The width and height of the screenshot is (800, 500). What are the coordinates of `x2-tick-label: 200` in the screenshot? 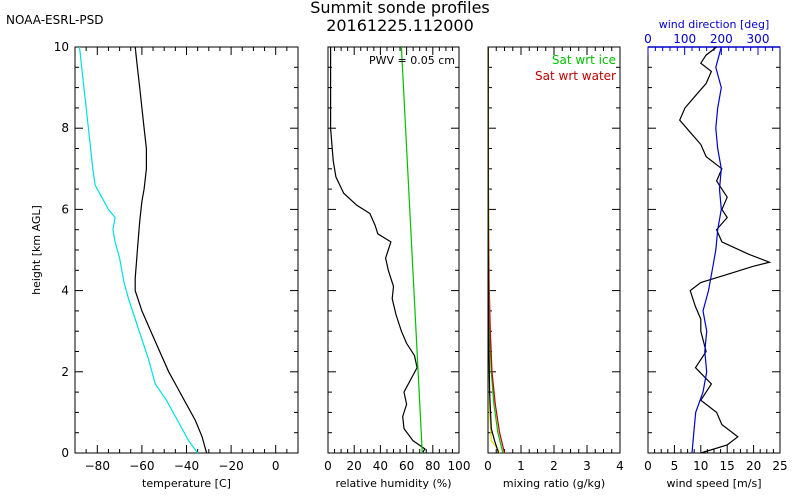 It's located at (721, 39).